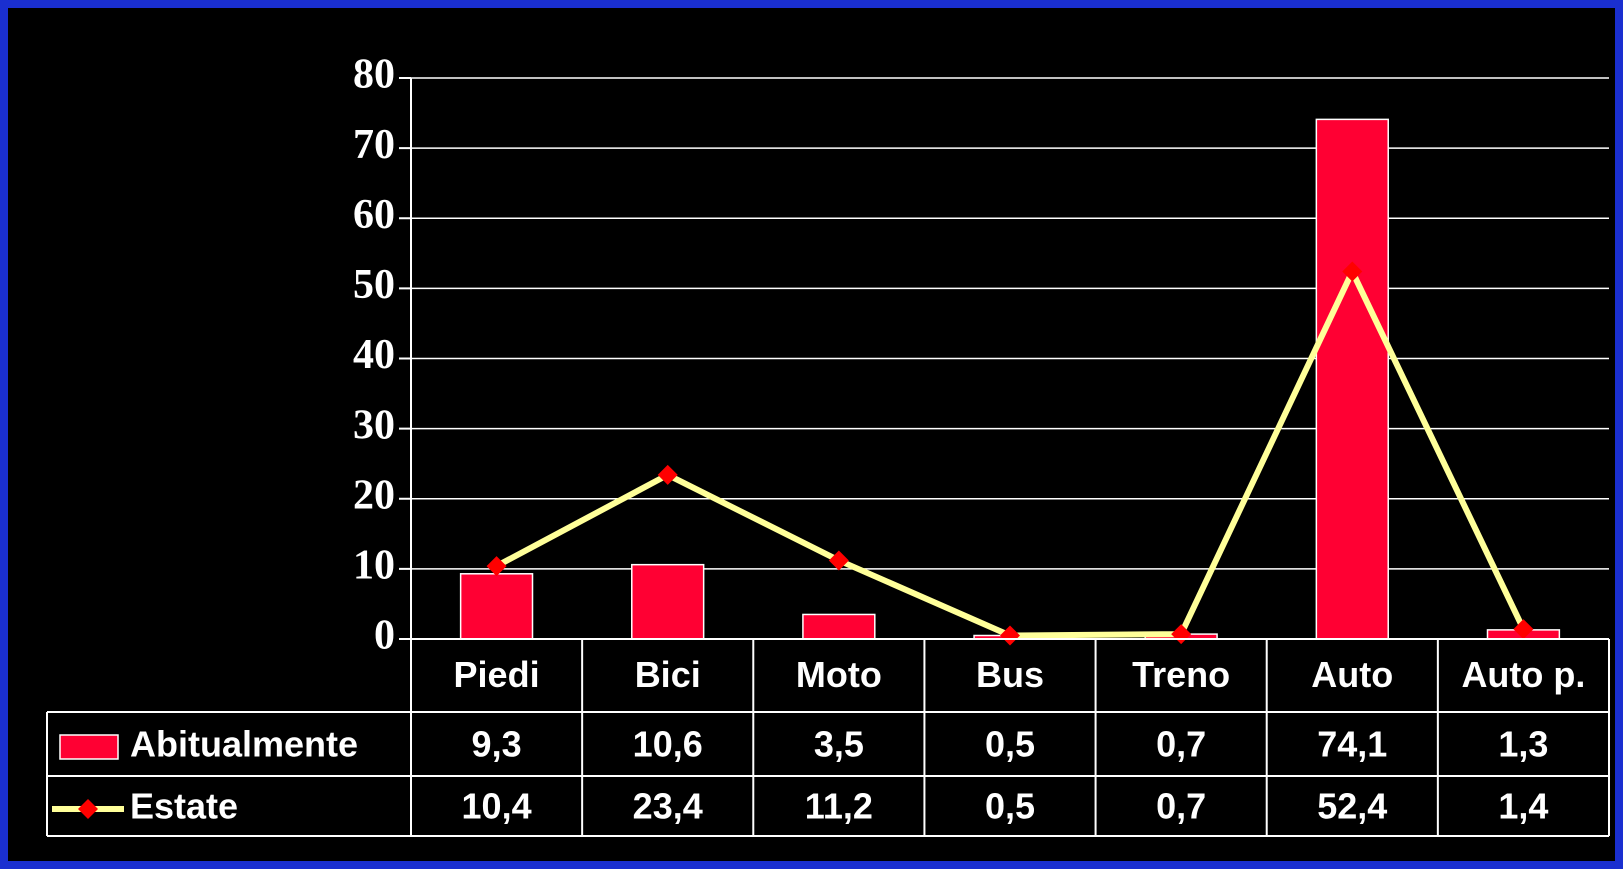 This screenshot has height=869, width=1623. Describe the element at coordinates (1523, 744) in the screenshot. I see `data-label: 1,3` at that location.